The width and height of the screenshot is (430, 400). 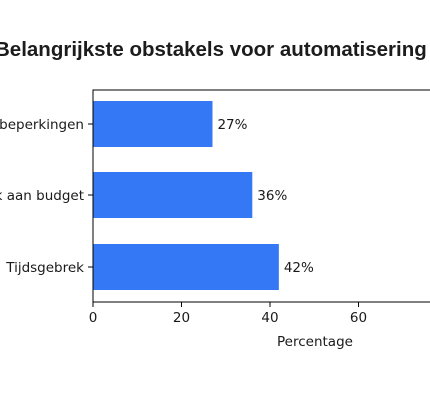 What do you see at coordinates (44, 268) in the screenshot?
I see `y-tick-label: Tijdsgebrek` at bounding box center [44, 268].